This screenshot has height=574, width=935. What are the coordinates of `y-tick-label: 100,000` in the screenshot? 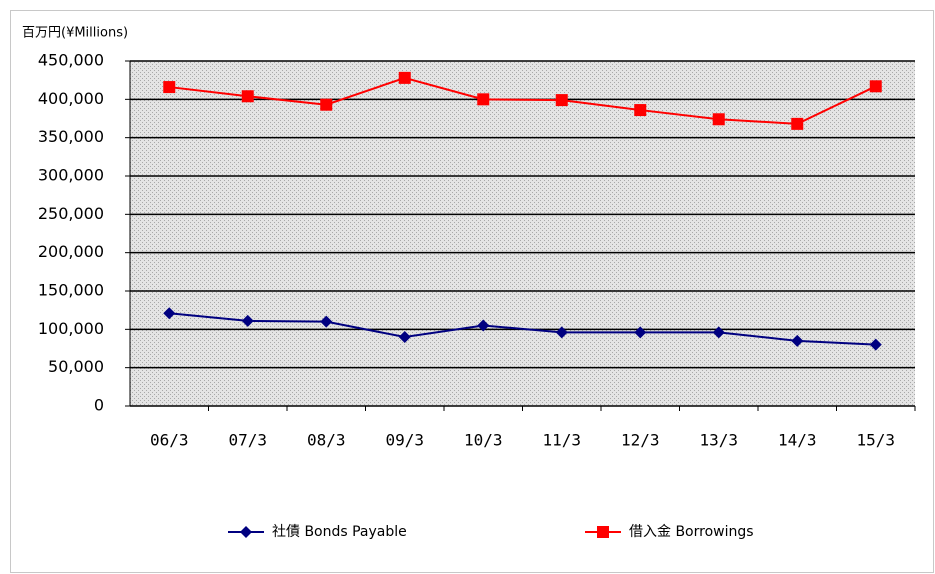 It's located at (71, 328).